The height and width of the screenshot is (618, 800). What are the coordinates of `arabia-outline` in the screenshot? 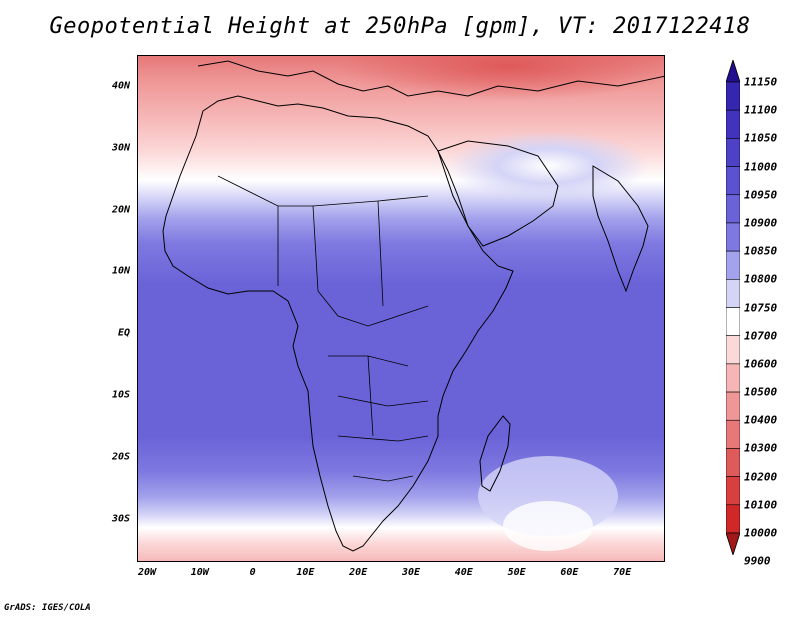 It's located at (498, 193).